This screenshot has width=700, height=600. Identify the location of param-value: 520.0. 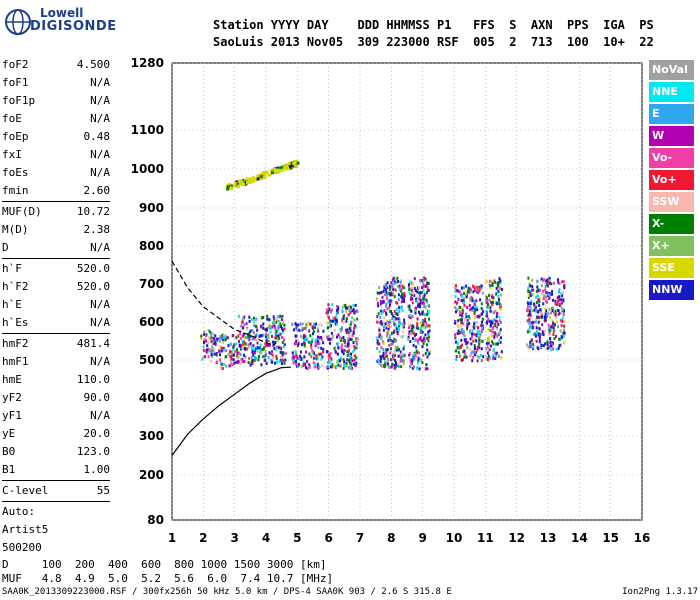
(93, 286).